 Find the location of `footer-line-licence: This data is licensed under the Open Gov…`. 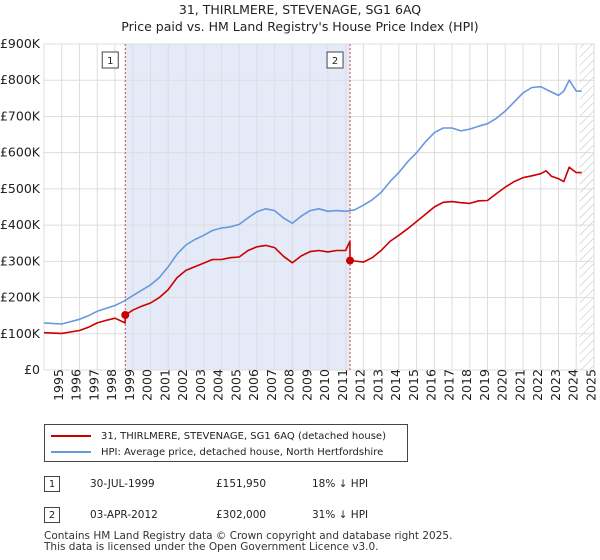

footer-line-licence: This data is licensed under the Open Gov… is located at coordinates (211, 547).